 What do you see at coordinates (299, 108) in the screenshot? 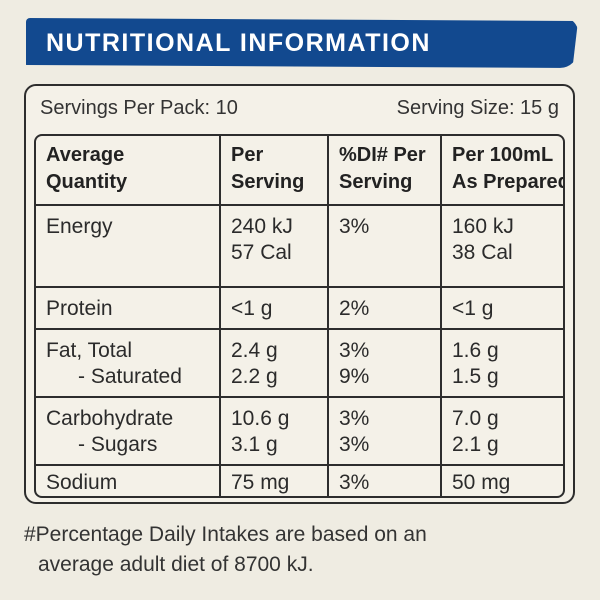
I see `serving-info-row: Servings Per Pack: 10 Serving Size: 15 g` at bounding box center [299, 108].